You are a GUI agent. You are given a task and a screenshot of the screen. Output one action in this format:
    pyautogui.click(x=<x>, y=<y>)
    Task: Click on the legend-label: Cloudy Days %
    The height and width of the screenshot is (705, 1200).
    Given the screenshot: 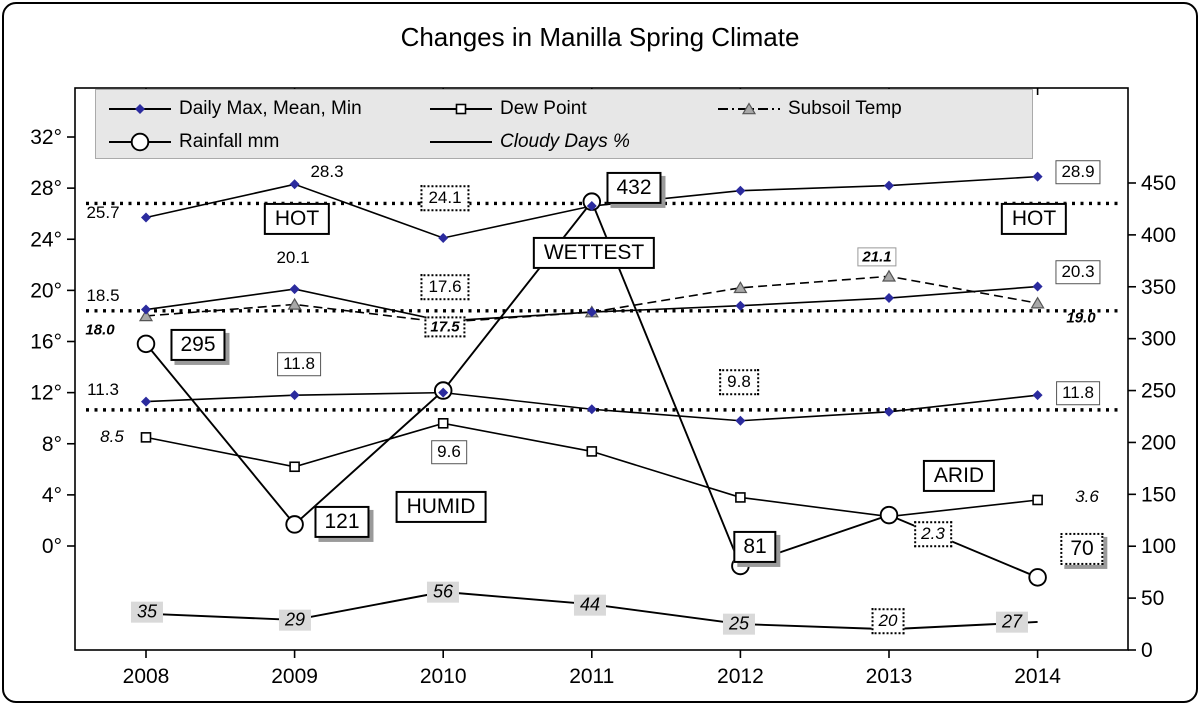 What is the action you would take?
    pyautogui.click(x=565, y=141)
    